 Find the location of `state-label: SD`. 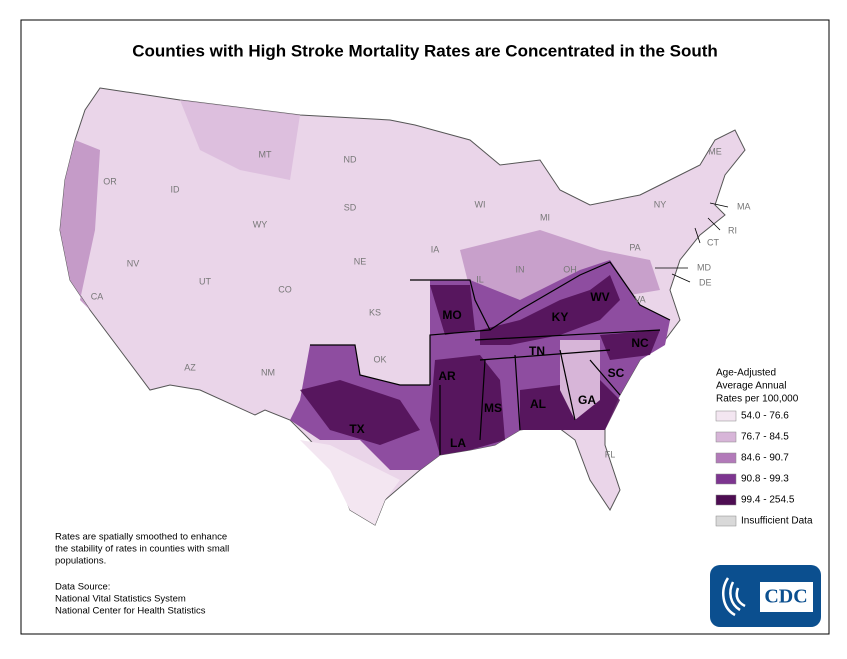

state-label: SD is located at coordinates (350, 207).